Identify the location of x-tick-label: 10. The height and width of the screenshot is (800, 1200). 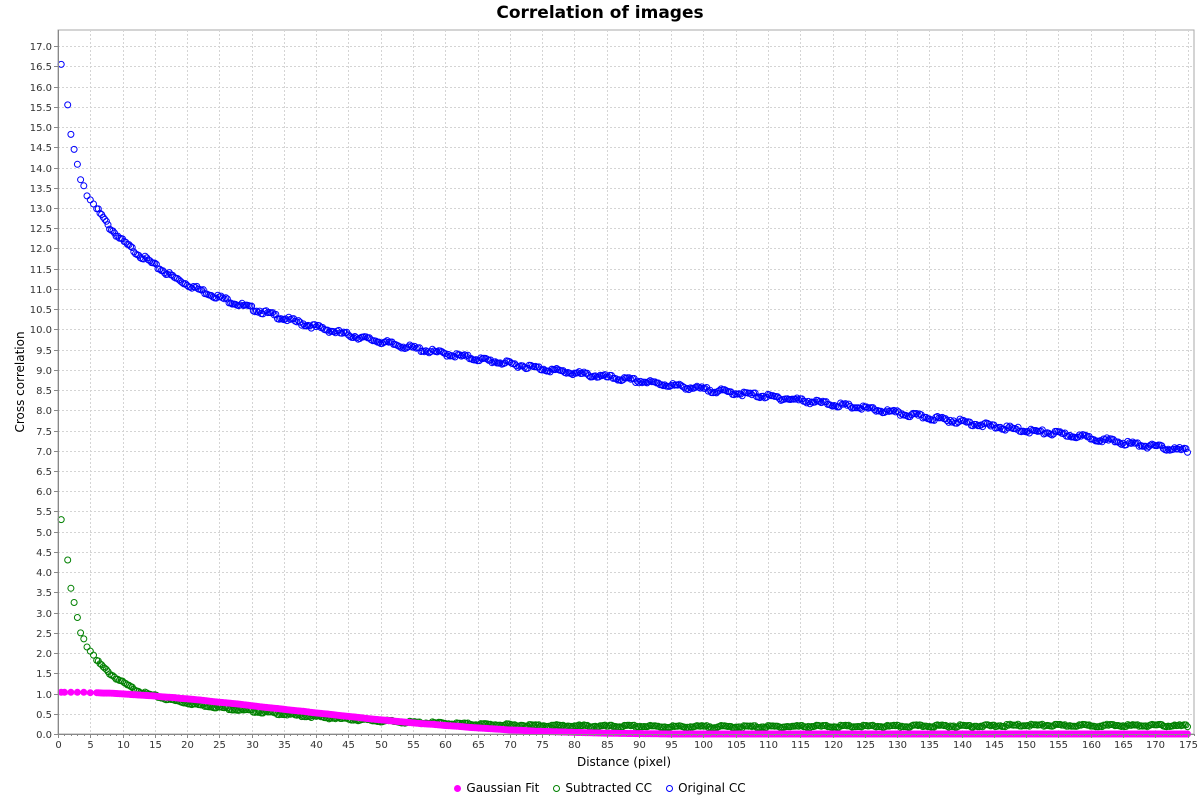
(123, 745).